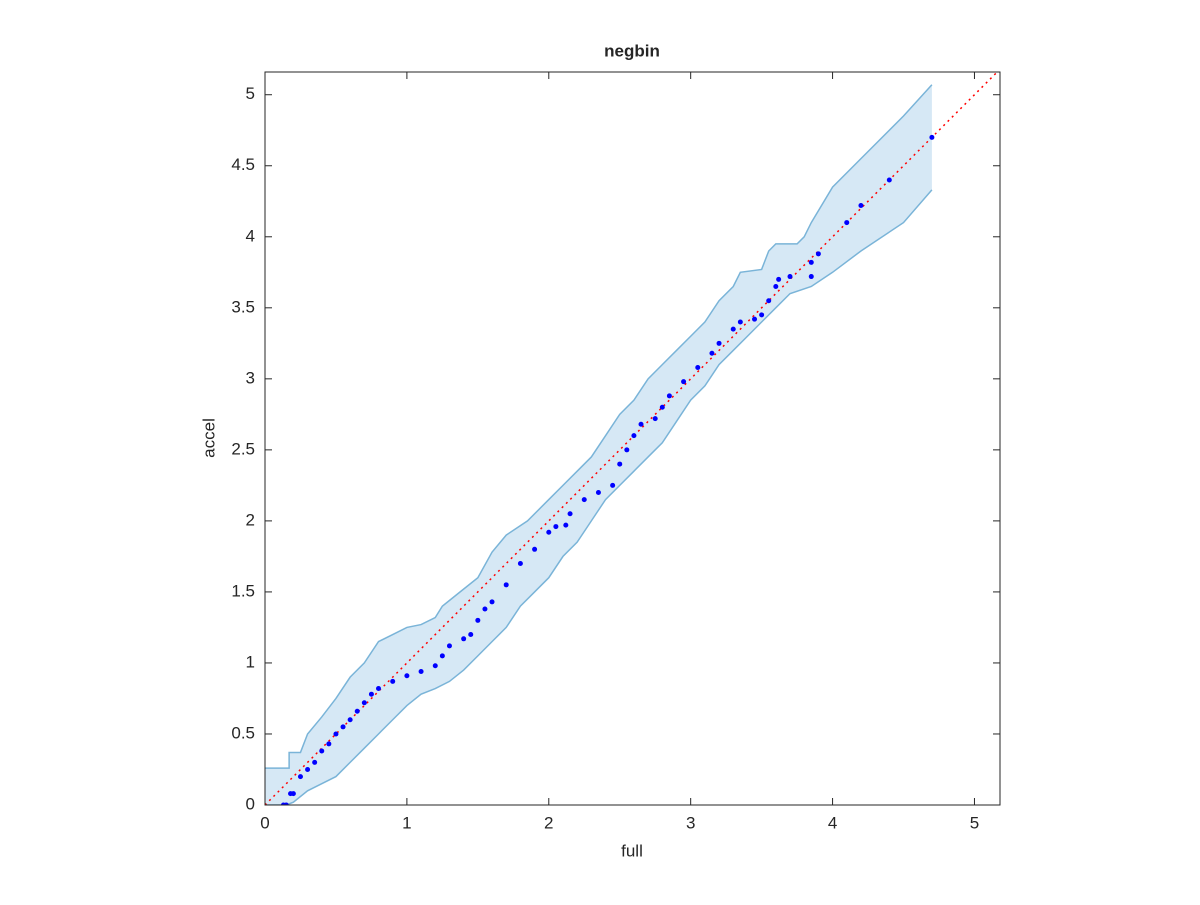 The height and width of the screenshot is (905, 1200). I want to click on x-tick-label: 1, so click(406, 822).